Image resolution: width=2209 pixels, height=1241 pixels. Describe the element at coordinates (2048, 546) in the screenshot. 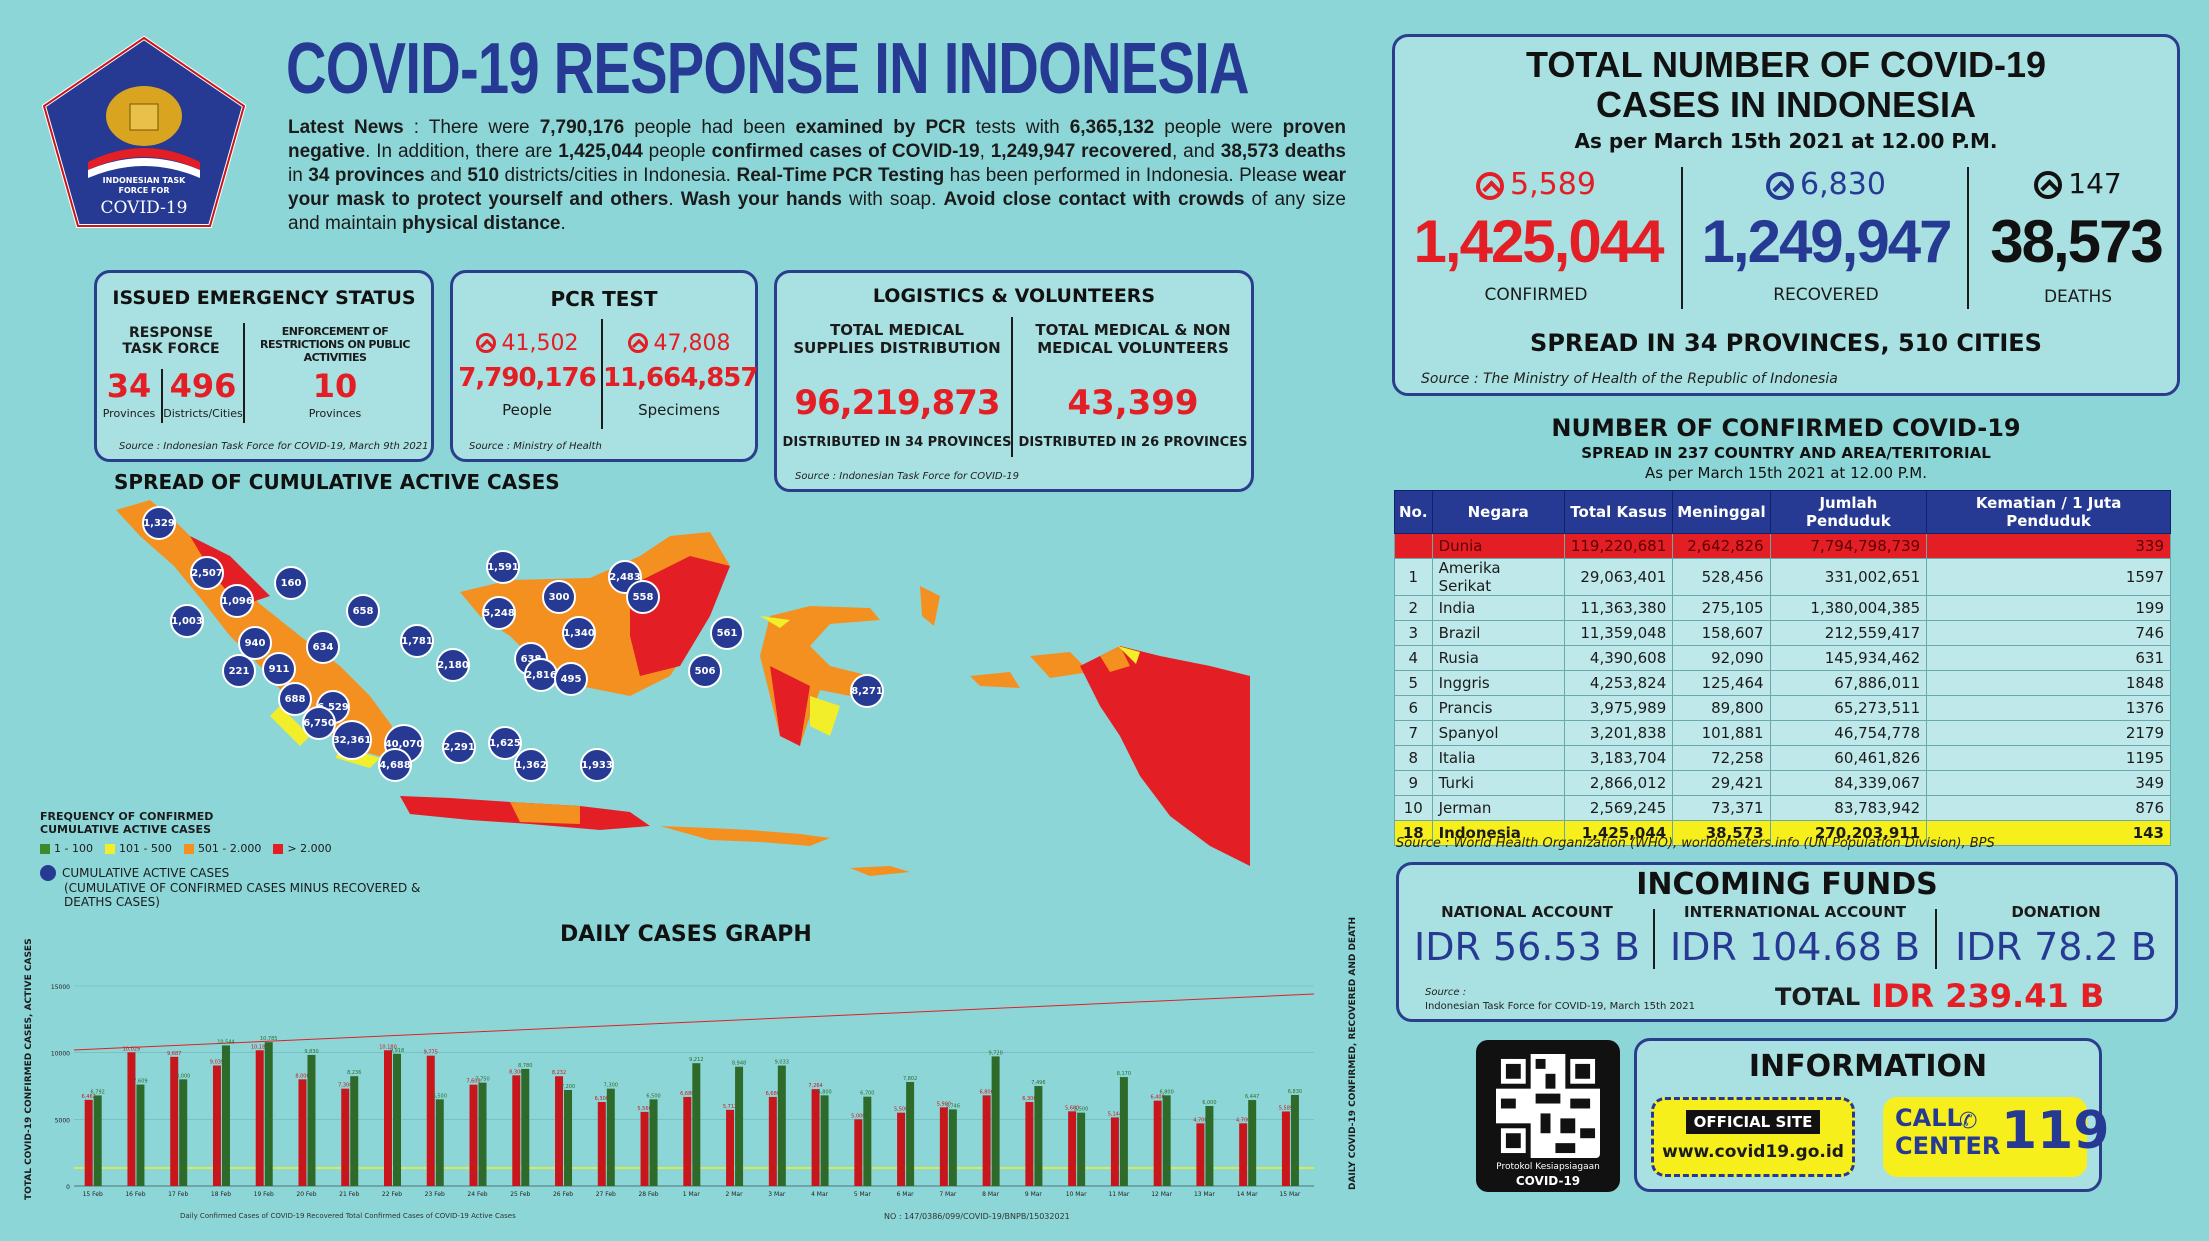

I see `table-cell: 339` at that location.